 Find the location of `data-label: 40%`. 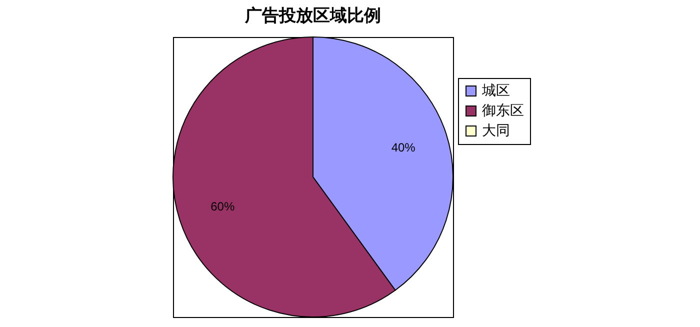

data-label: 40% is located at coordinates (403, 147).